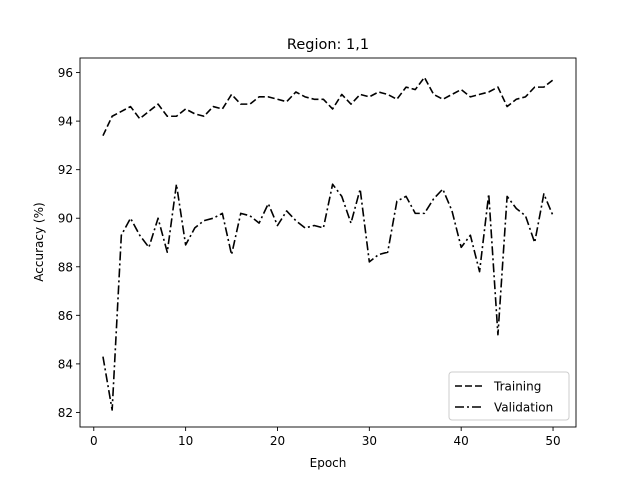 The width and height of the screenshot is (640, 480). I want to click on y-tick-label: 96, so click(65, 73).